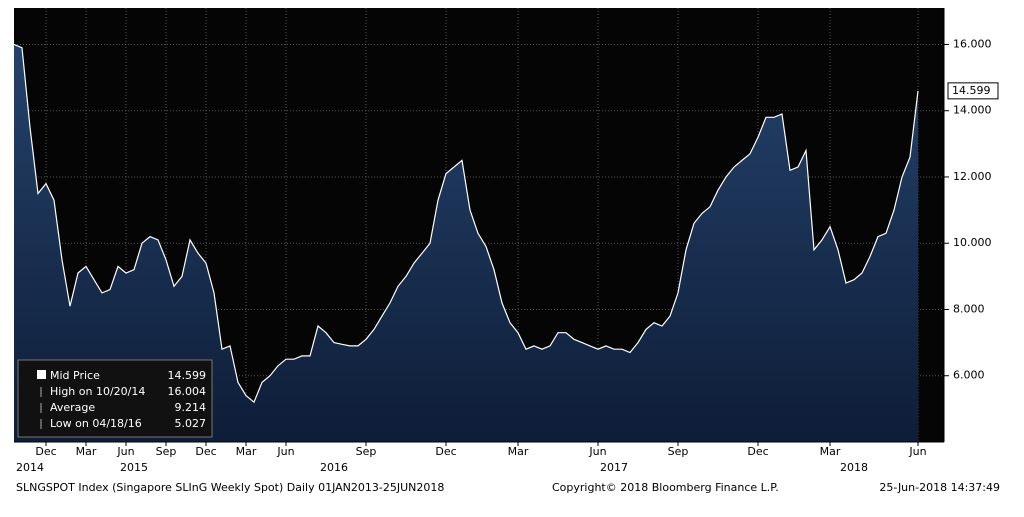 The image size is (1024, 517). Describe the element at coordinates (72, 407) in the screenshot. I see `legend-label: Average` at that location.